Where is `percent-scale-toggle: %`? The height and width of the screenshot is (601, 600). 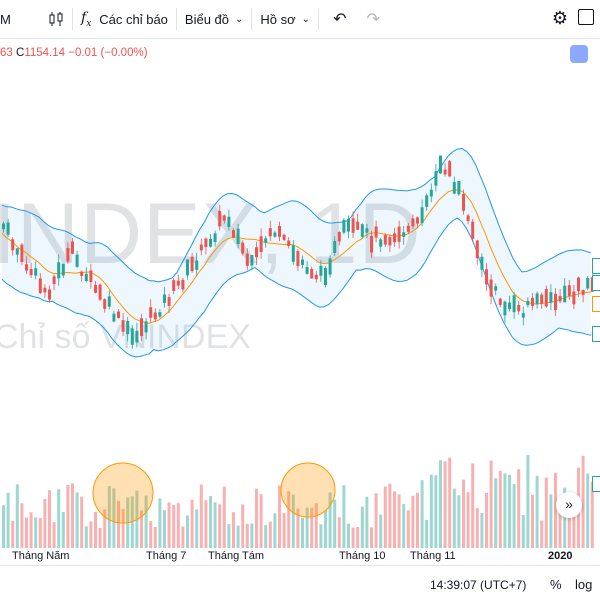 percent-scale-toggle: % is located at coordinates (556, 584).